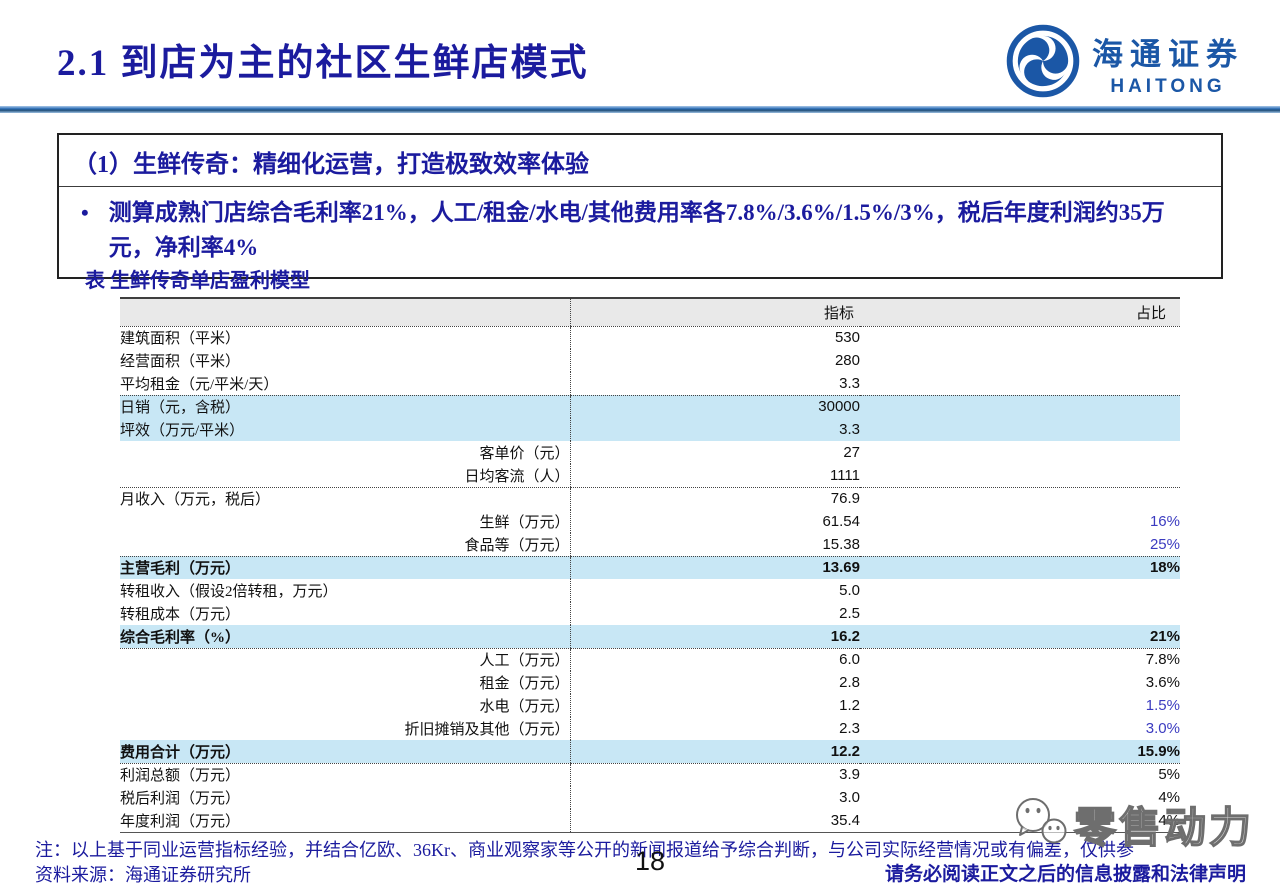 The width and height of the screenshot is (1280, 886). What do you see at coordinates (714, 682) in the screenshot?
I see `row-metric-value: 2.8` at bounding box center [714, 682].